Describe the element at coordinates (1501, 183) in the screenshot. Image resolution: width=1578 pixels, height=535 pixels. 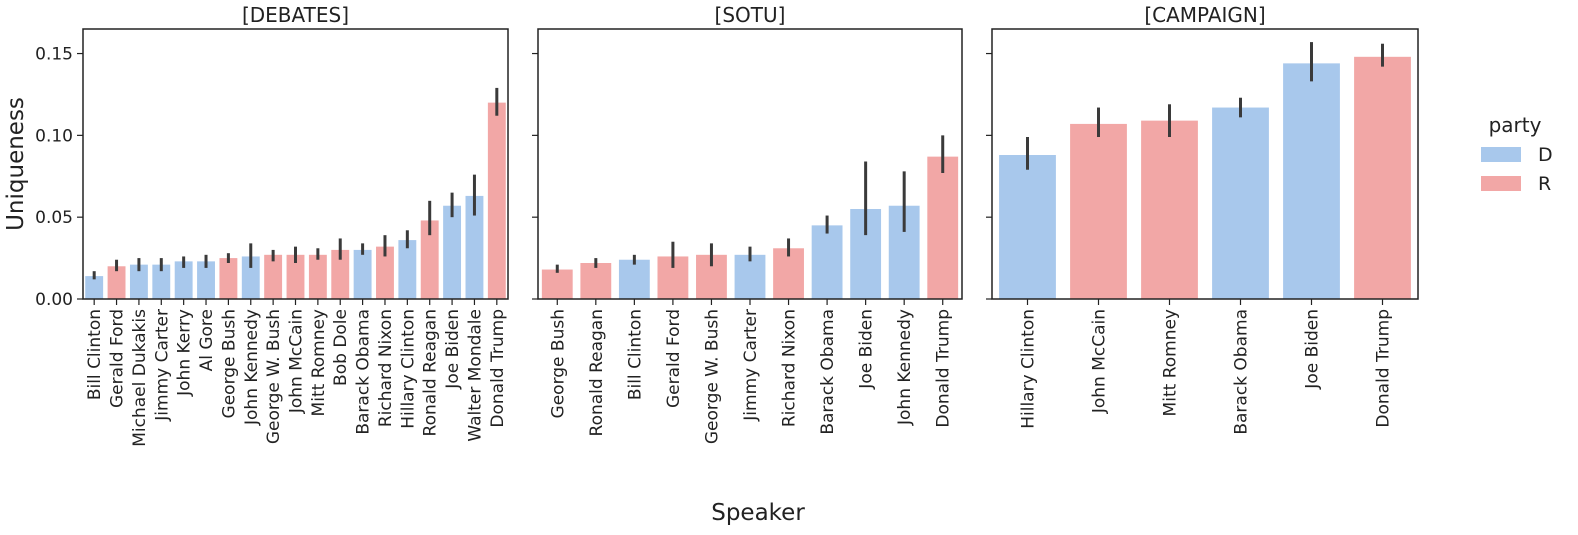
I see `legend-swatch-R` at that location.